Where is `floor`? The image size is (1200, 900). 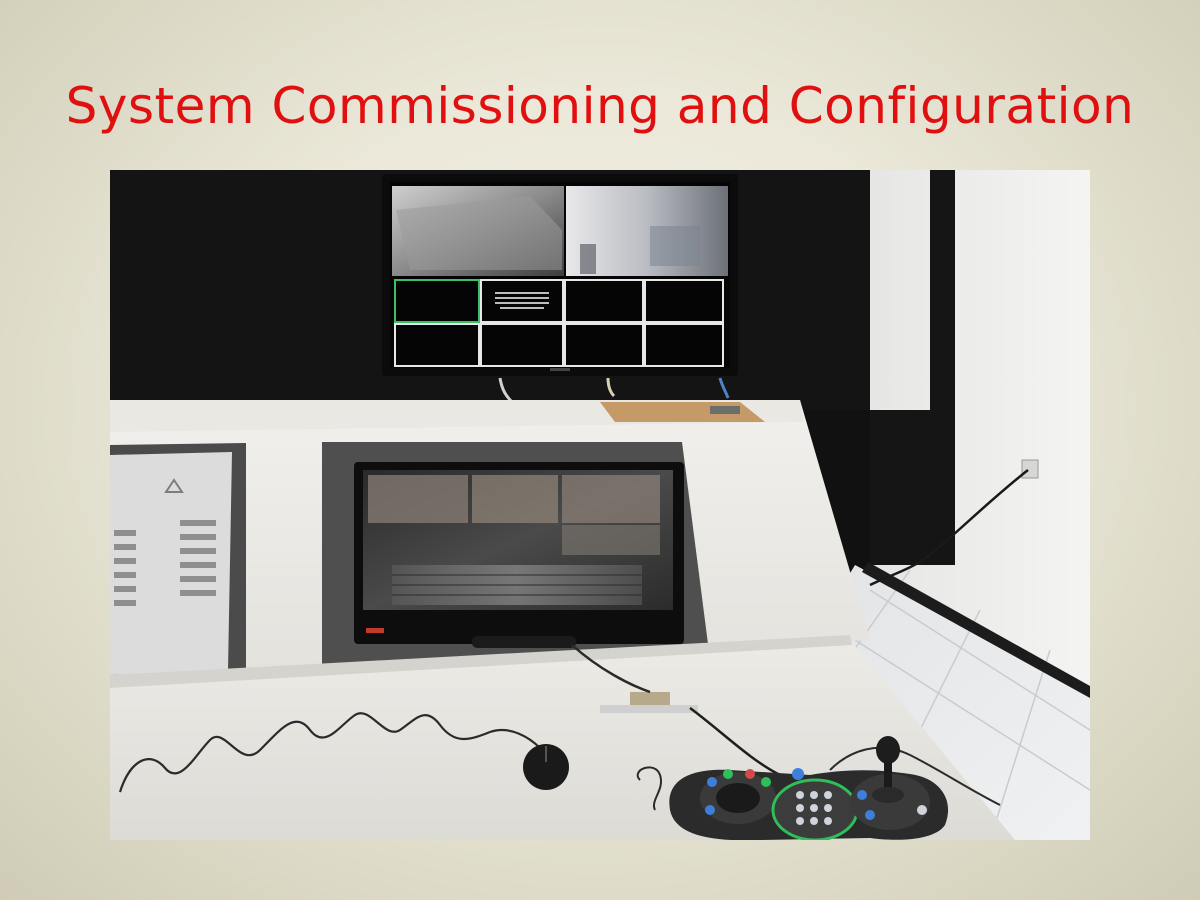 floor is located at coordinates (950, 702).